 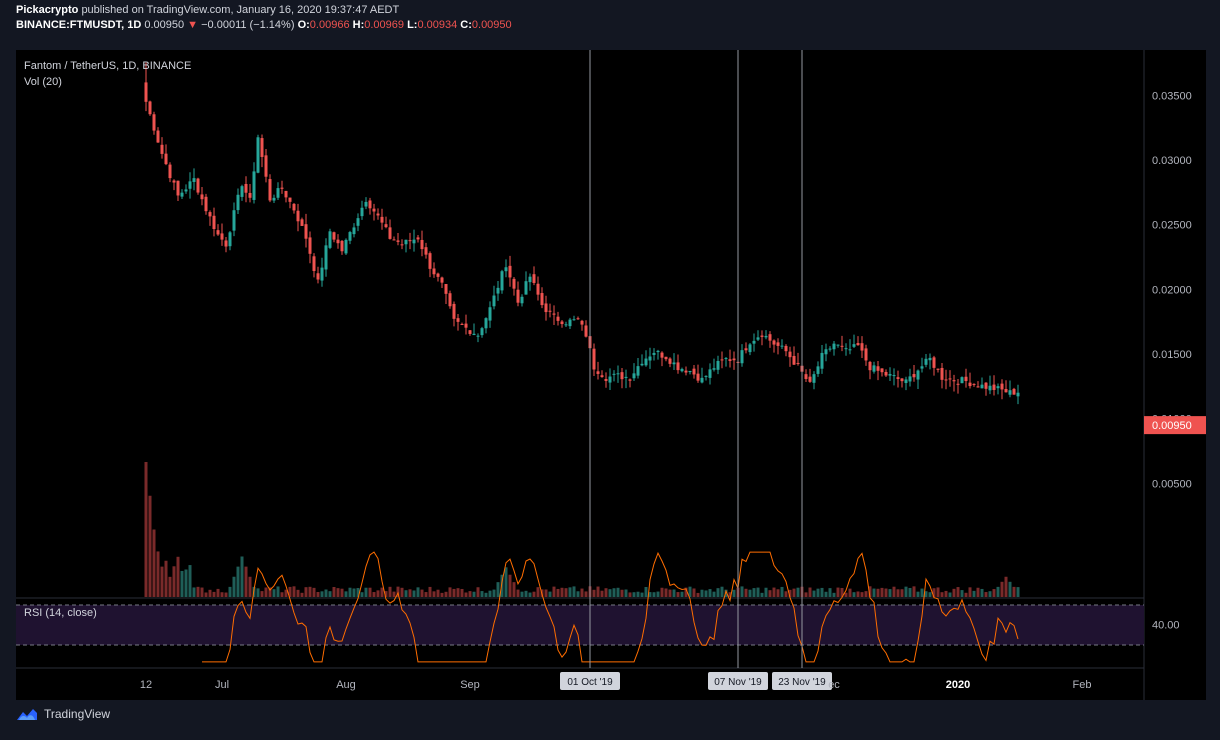 What do you see at coordinates (580, 625) in the screenshot?
I see `rsi-band` at bounding box center [580, 625].